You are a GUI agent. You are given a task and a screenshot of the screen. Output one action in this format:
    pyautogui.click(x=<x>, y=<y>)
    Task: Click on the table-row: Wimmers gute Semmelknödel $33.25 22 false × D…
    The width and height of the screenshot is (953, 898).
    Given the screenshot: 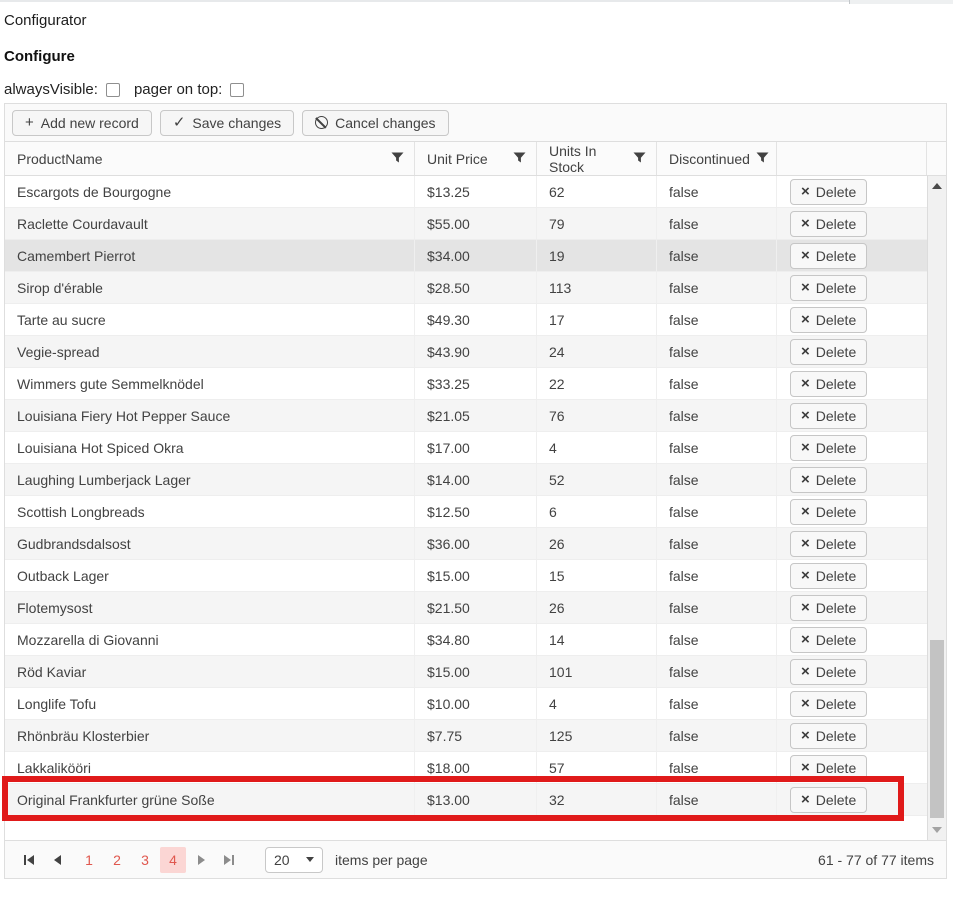 What is the action you would take?
    pyautogui.click(x=475, y=384)
    